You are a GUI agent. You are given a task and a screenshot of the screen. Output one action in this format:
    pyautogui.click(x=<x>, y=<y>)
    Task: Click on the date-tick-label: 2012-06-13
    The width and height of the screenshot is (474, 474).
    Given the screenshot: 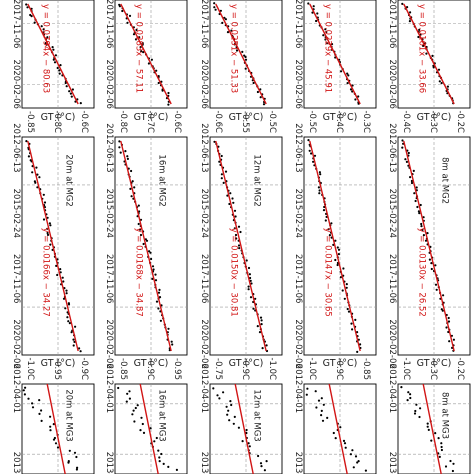 What is the action you would take?
    pyautogui.click(x=204, y=147)
    